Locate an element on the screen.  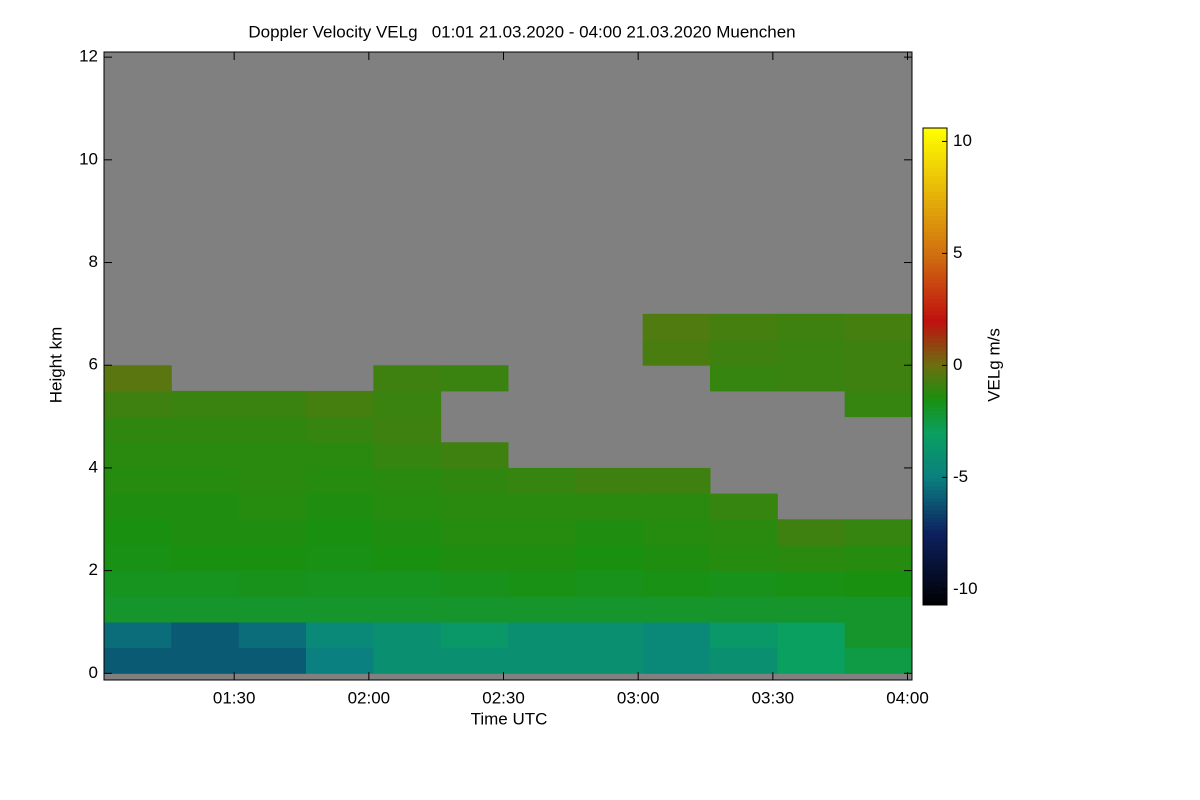
y-tick-label: 4 is located at coordinates (93, 466).